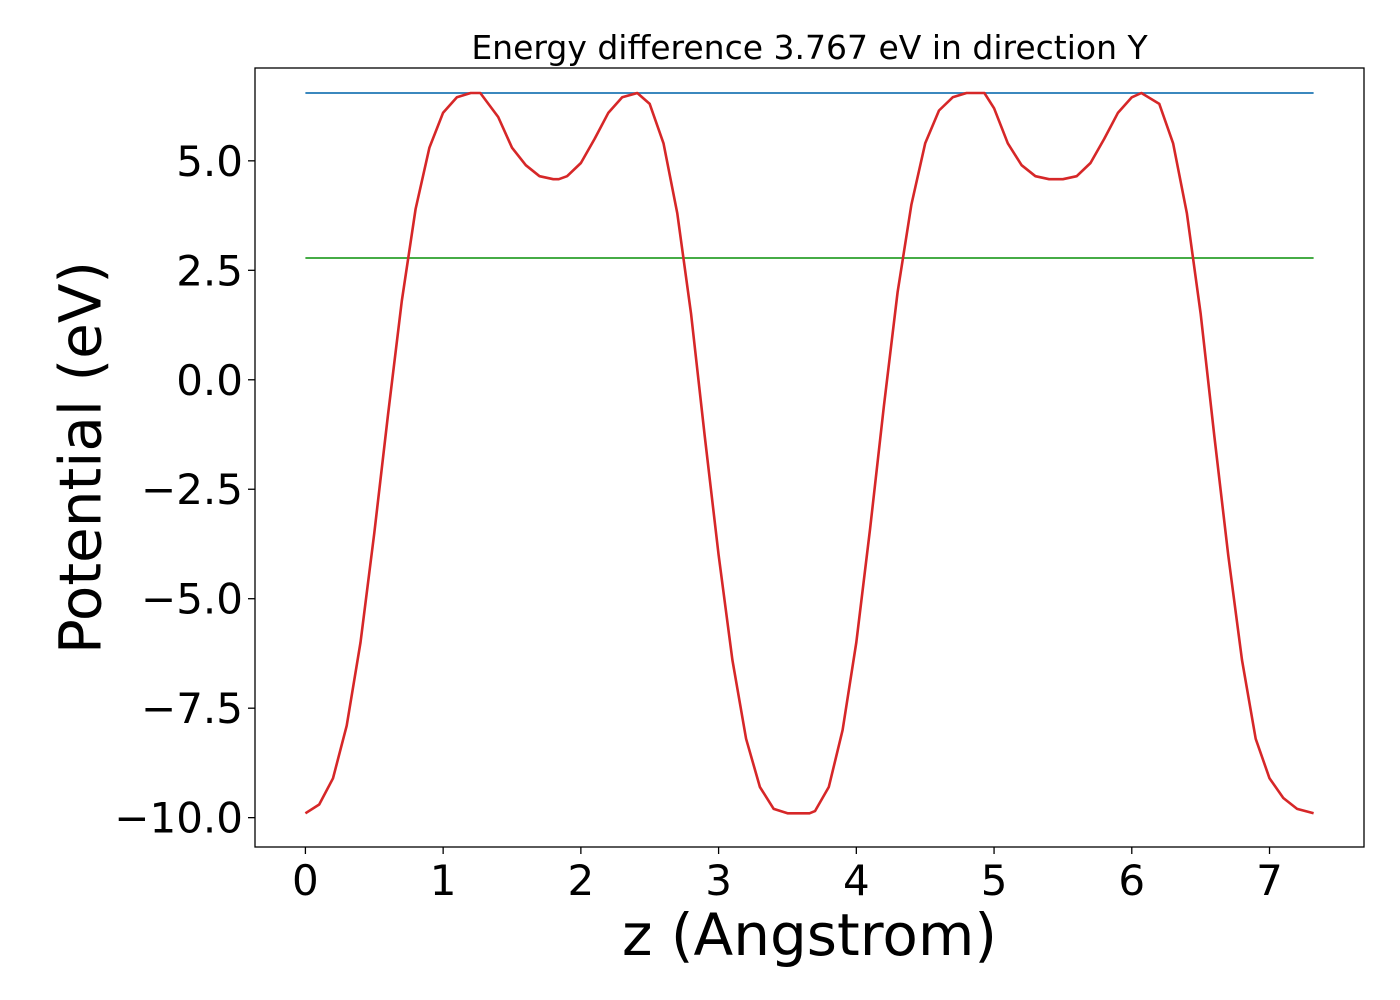 The height and width of the screenshot is (1000, 1400). Describe the element at coordinates (1269, 880) in the screenshot. I see `x-tick-label: 7` at that location.